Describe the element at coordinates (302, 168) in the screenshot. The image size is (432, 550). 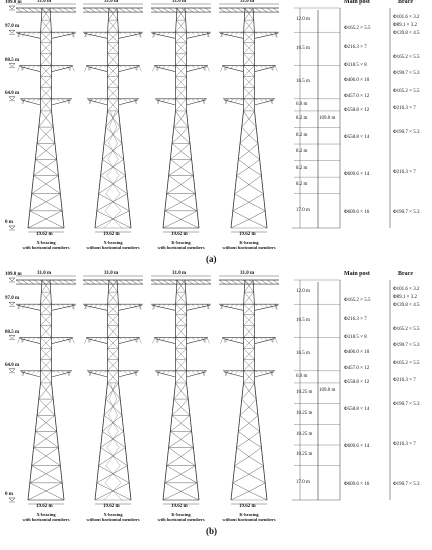
I see `segment-label: 8.2 m` at that location.